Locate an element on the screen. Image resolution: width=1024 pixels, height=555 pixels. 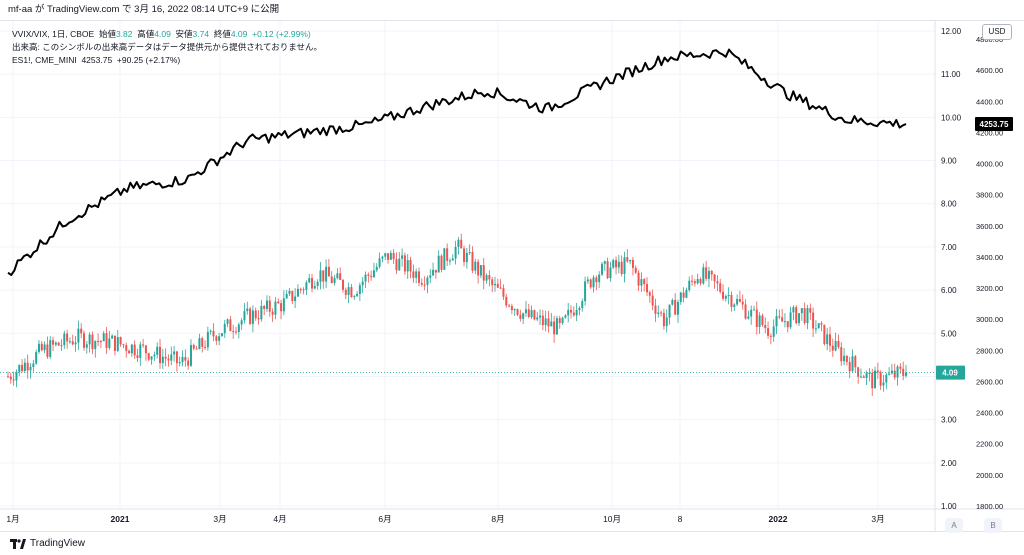
legend-close-label: 終値 is located at coordinates (222, 34).